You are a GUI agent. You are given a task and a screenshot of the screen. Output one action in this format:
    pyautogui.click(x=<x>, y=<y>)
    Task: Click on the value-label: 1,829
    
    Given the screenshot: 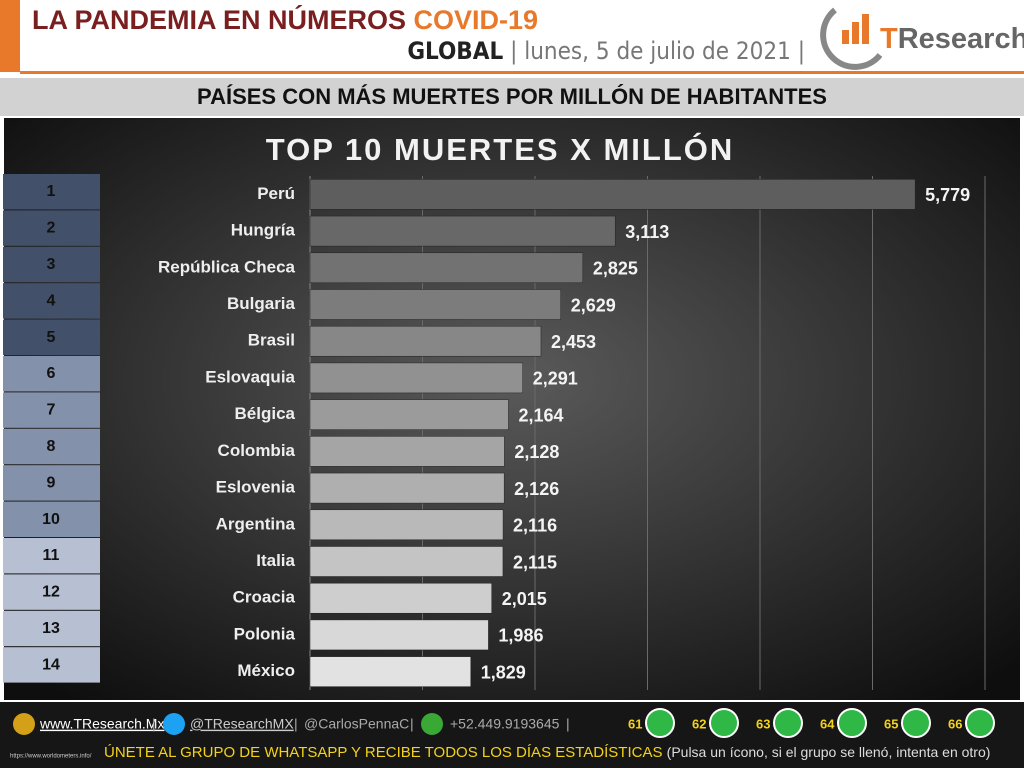 What is the action you would take?
    pyautogui.click(x=503, y=672)
    